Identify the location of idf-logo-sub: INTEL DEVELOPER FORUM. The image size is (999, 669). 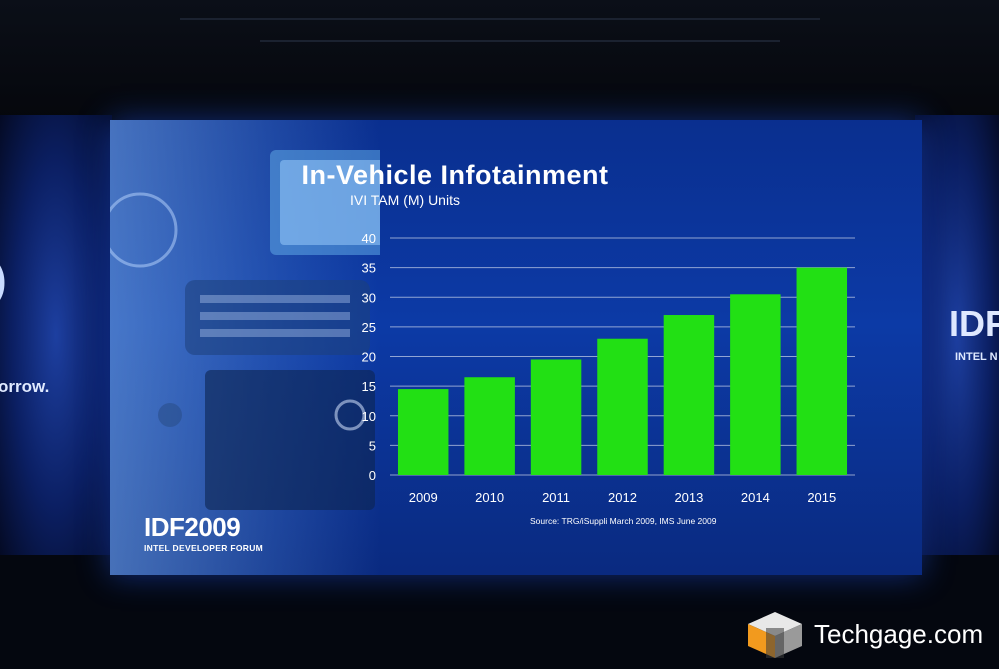
(204, 548).